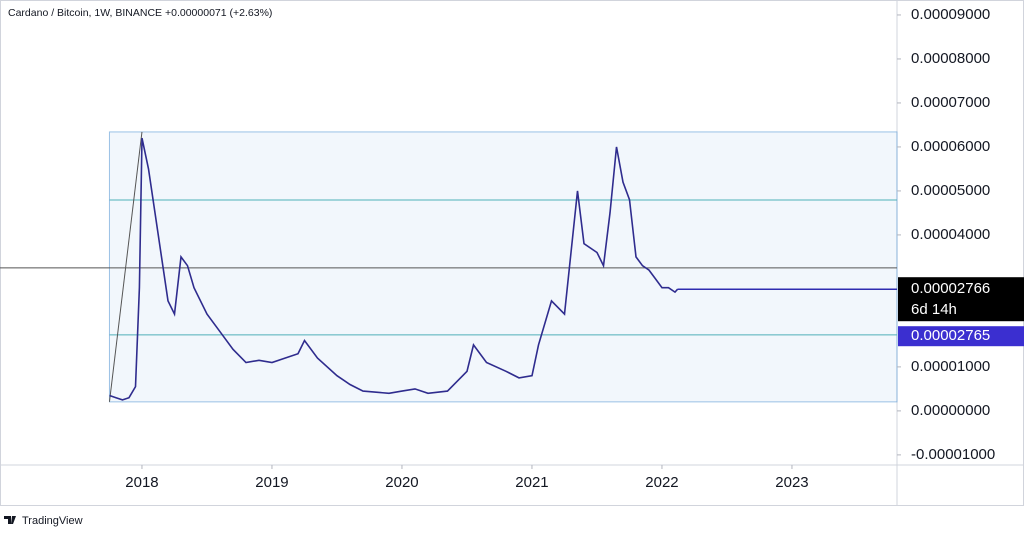  Describe the element at coordinates (950, 410) in the screenshot. I see `y-tick-label: 0.00000000` at that location.